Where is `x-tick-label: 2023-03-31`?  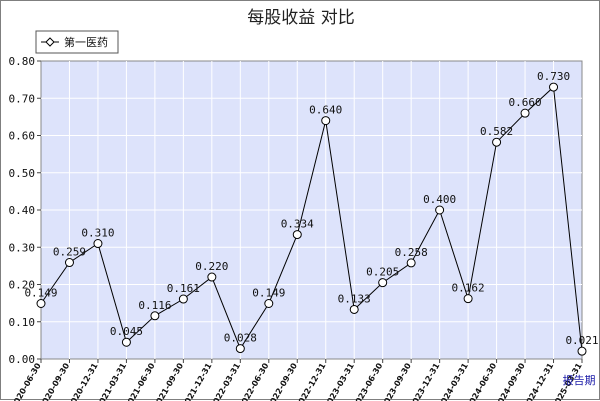 x-tick-label: 2023-03-31 is located at coordinates (340, 381).